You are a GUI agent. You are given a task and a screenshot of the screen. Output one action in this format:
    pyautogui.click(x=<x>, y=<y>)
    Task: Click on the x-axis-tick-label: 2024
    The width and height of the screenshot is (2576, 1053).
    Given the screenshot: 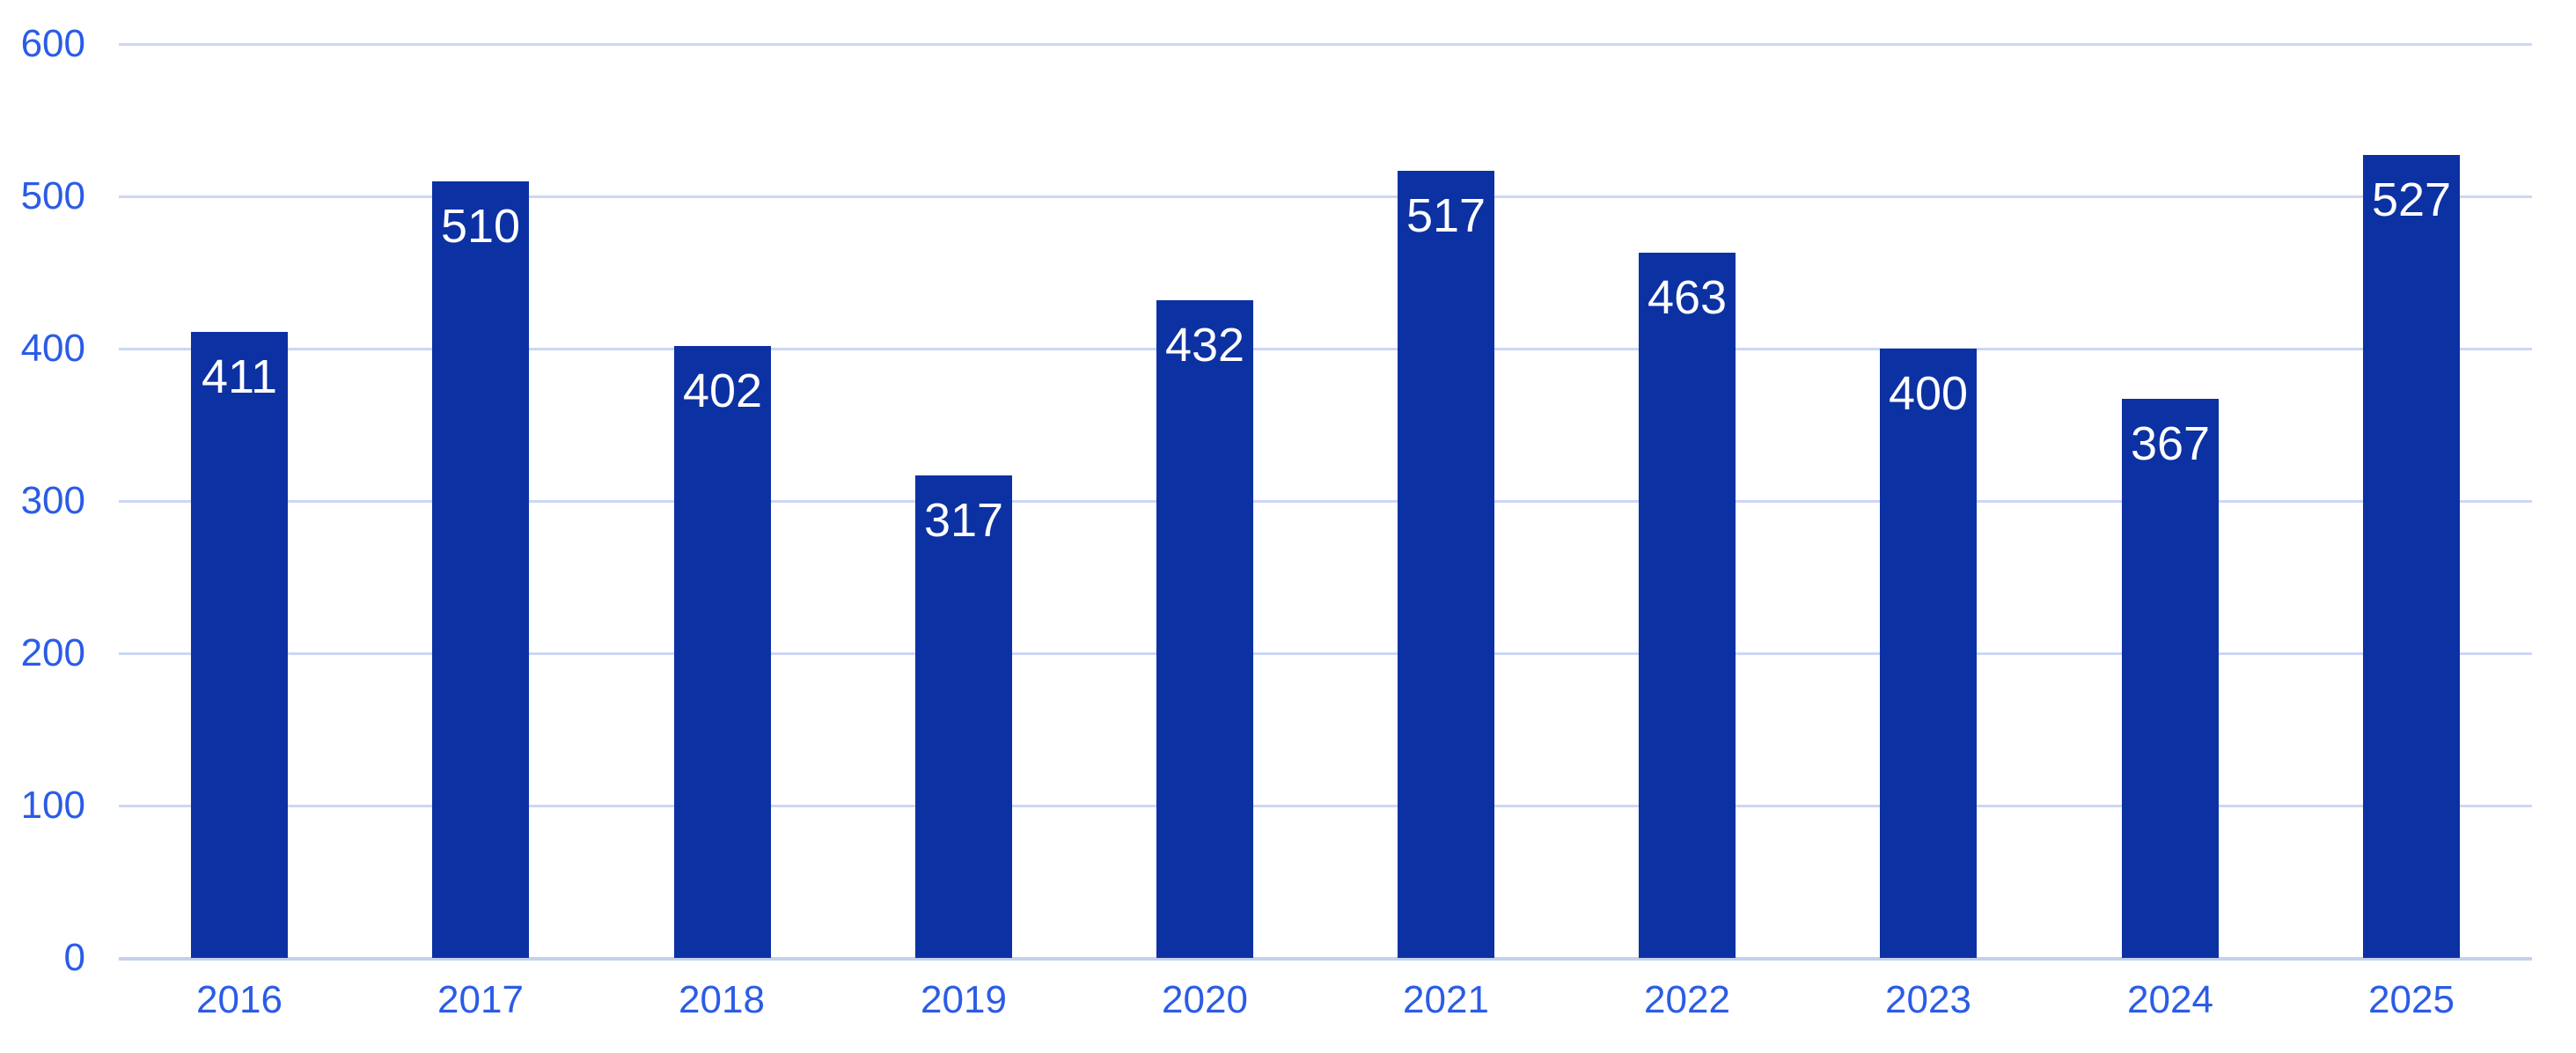 What is the action you would take?
    pyautogui.click(x=2170, y=999)
    